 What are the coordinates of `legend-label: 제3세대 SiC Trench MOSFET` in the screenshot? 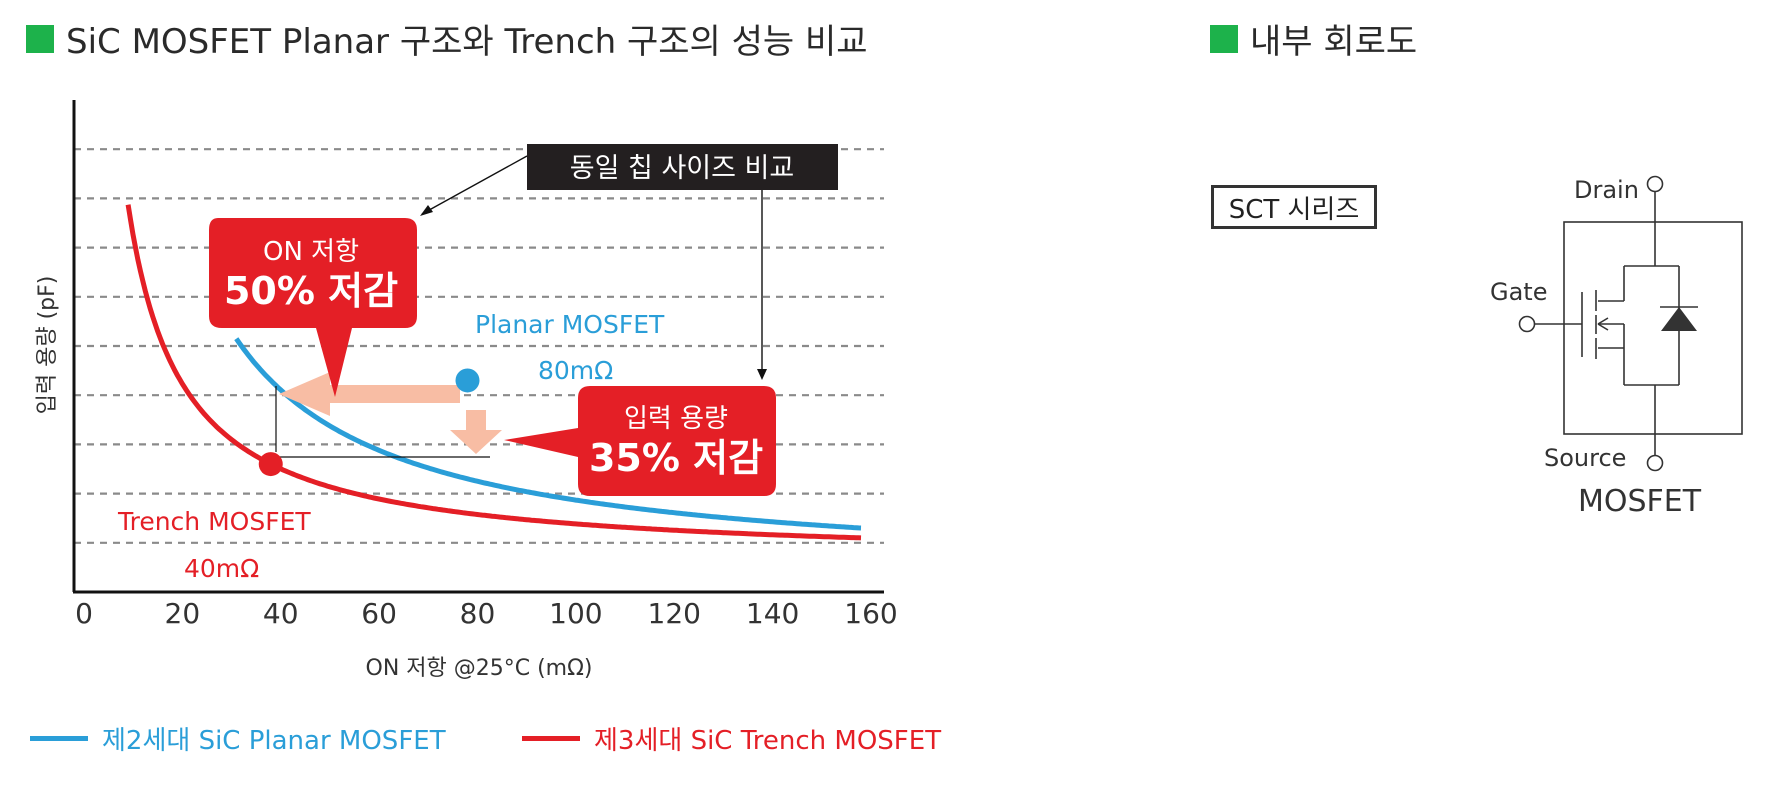 It's located at (768, 741).